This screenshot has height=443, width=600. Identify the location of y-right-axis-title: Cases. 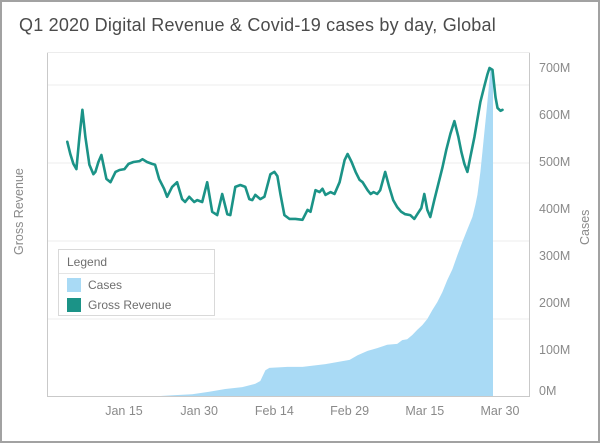
(585, 227).